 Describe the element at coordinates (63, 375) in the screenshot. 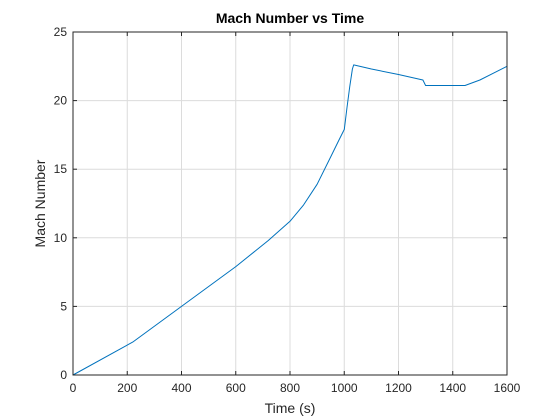

I see `y-tick-label: 0` at that location.